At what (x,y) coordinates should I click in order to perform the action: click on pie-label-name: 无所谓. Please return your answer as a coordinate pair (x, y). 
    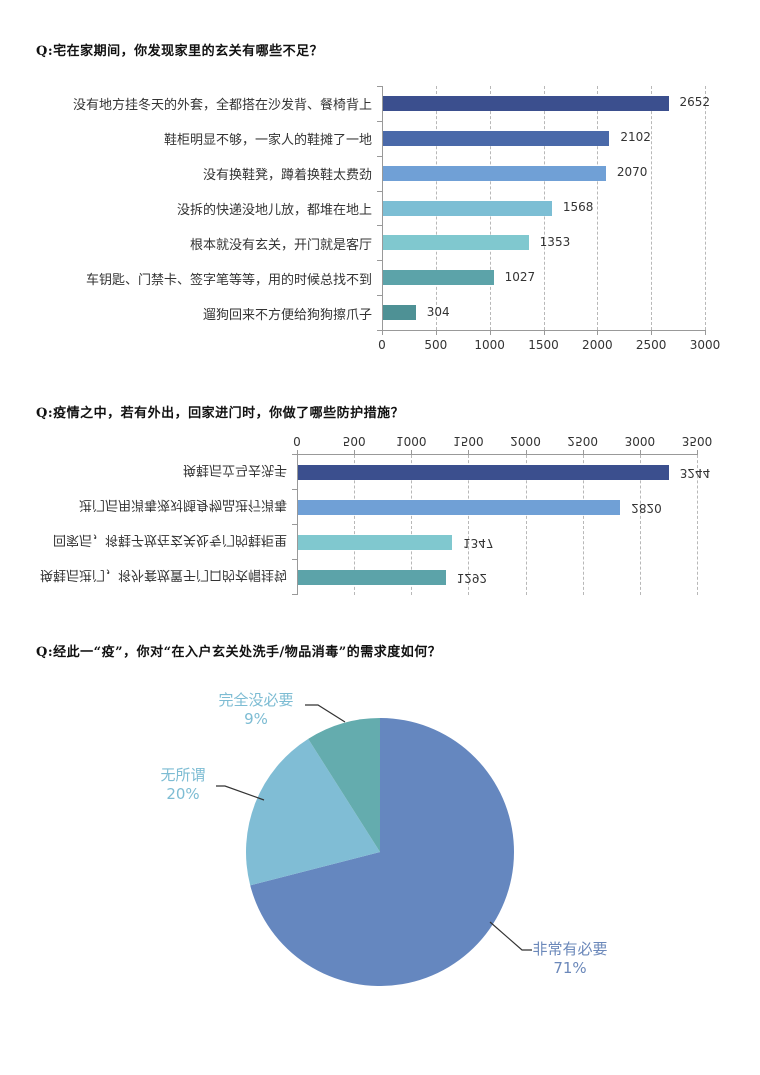
    Looking at the image, I should click on (183, 775).